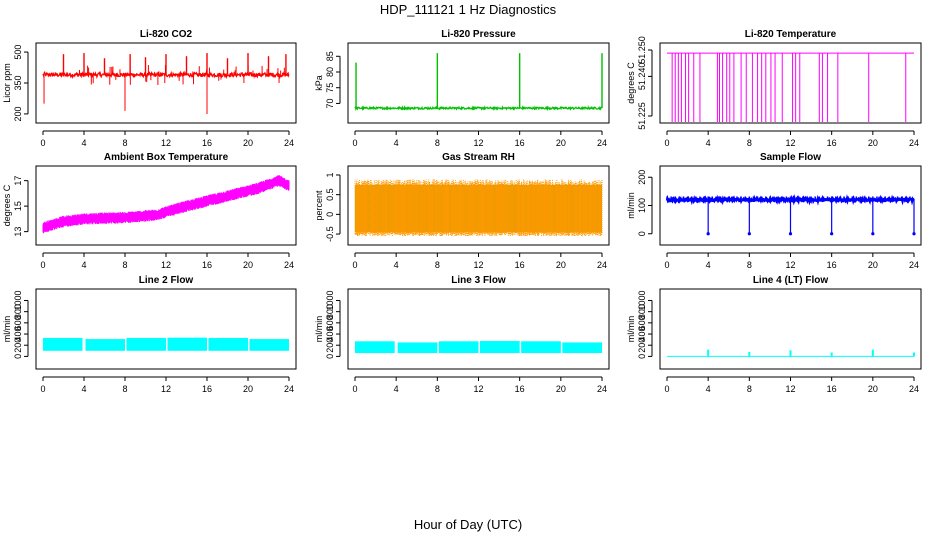  Describe the element at coordinates (914, 265) in the screenshot. I see `x-tick-label-sampleflow: 24` at that location.